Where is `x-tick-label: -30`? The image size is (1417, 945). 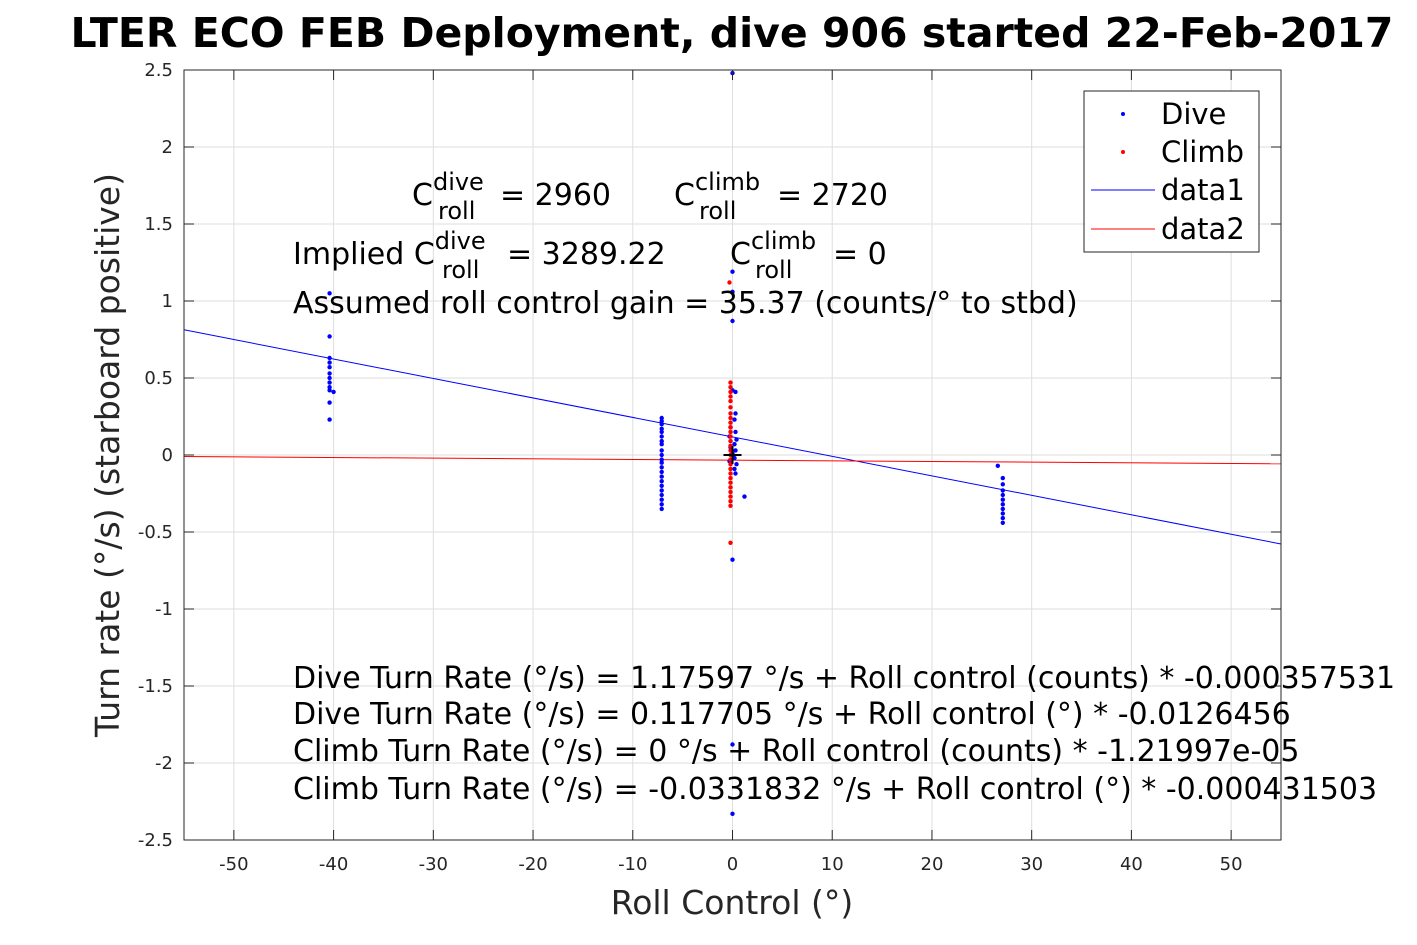 x-tick-label: -30 is located at coordinates (433, 864).